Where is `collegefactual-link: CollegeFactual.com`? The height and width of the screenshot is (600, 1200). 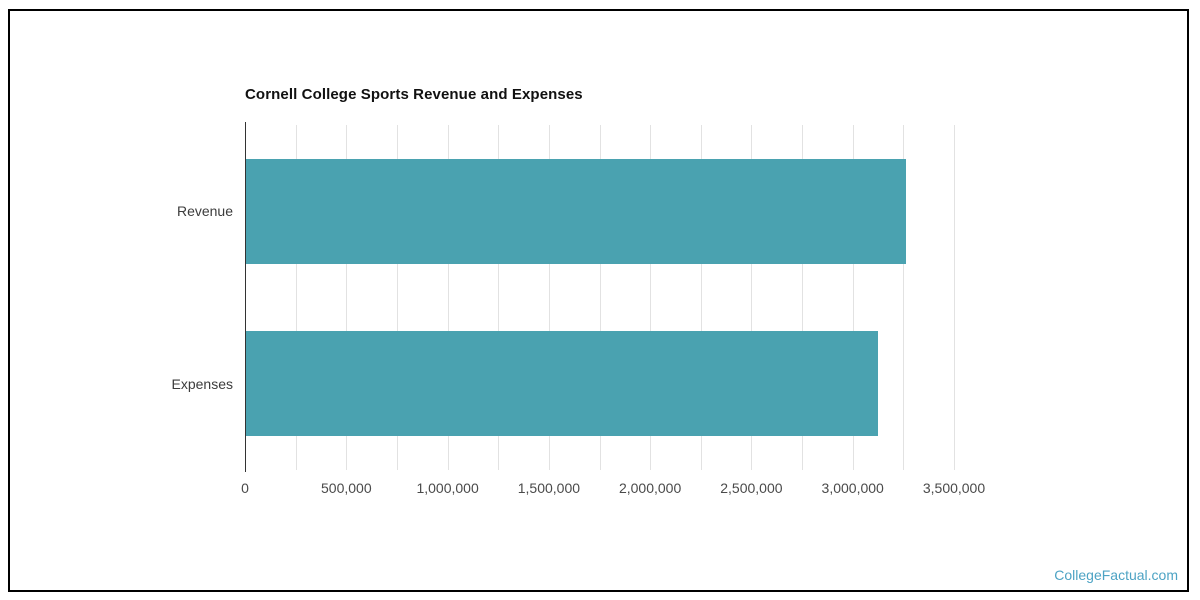 collegefactual-link: CollegeFactual.com is located at coordinates (1116, 575).